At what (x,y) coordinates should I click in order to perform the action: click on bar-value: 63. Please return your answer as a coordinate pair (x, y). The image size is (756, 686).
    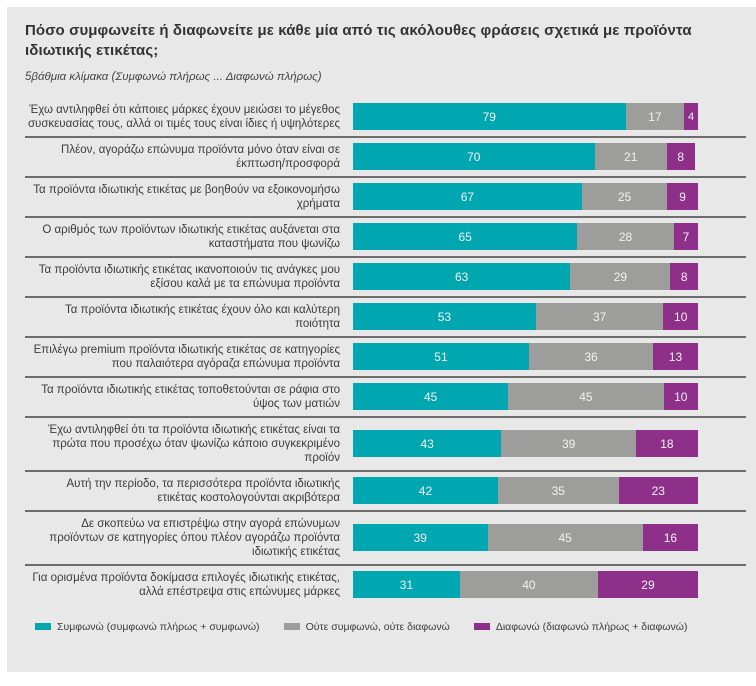
    Looking at the image, I should click on (461, 276).